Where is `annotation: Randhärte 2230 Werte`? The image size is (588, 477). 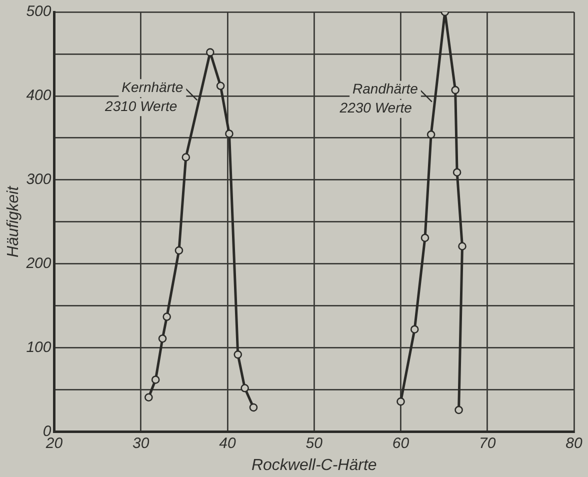 annotation: Randhärte 2230 Werte is located at coordinates (378, 98).